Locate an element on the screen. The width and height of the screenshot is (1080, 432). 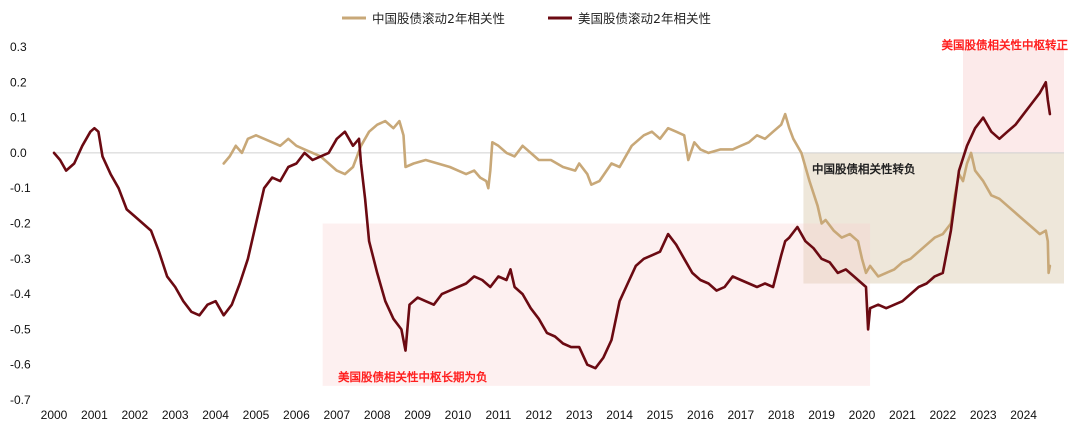
y-tick-label: 0.1 is located at coordinates (18, 118).